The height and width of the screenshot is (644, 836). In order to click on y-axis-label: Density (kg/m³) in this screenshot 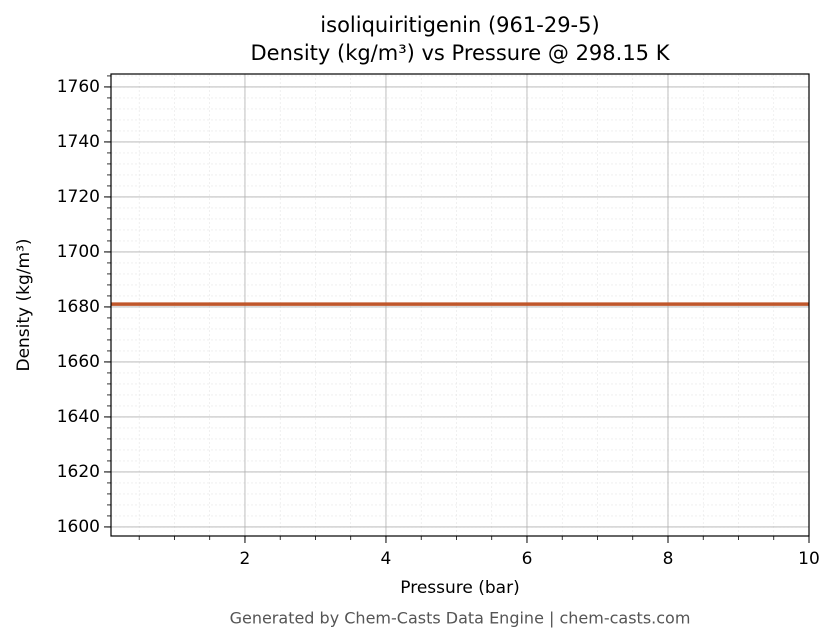, I will do `click(24, 304)`.